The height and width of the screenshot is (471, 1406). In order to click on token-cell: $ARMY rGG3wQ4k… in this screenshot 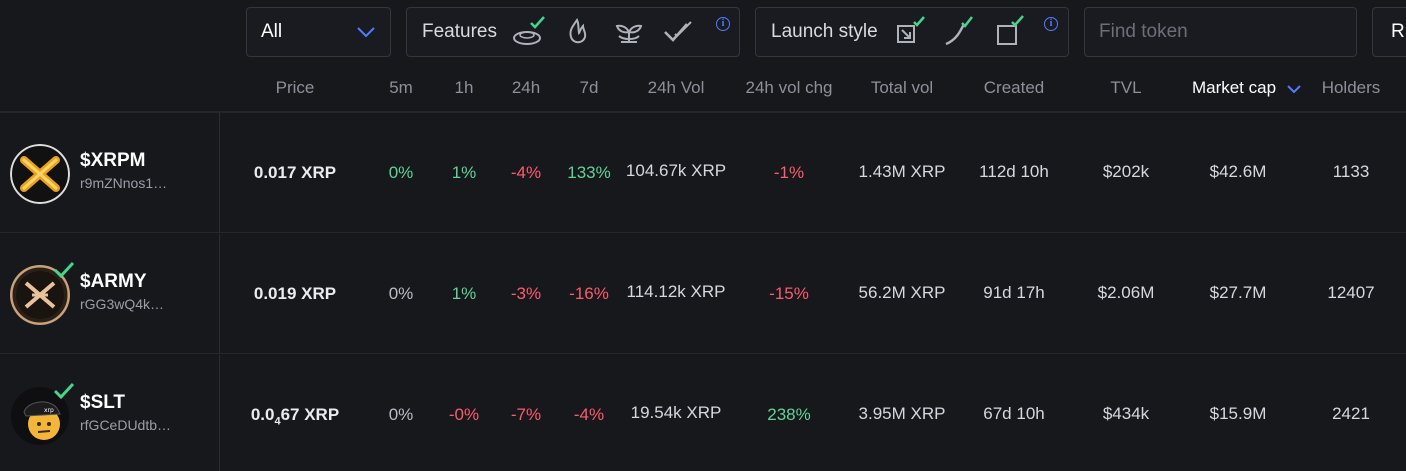, I will do `click(110, 294)`.